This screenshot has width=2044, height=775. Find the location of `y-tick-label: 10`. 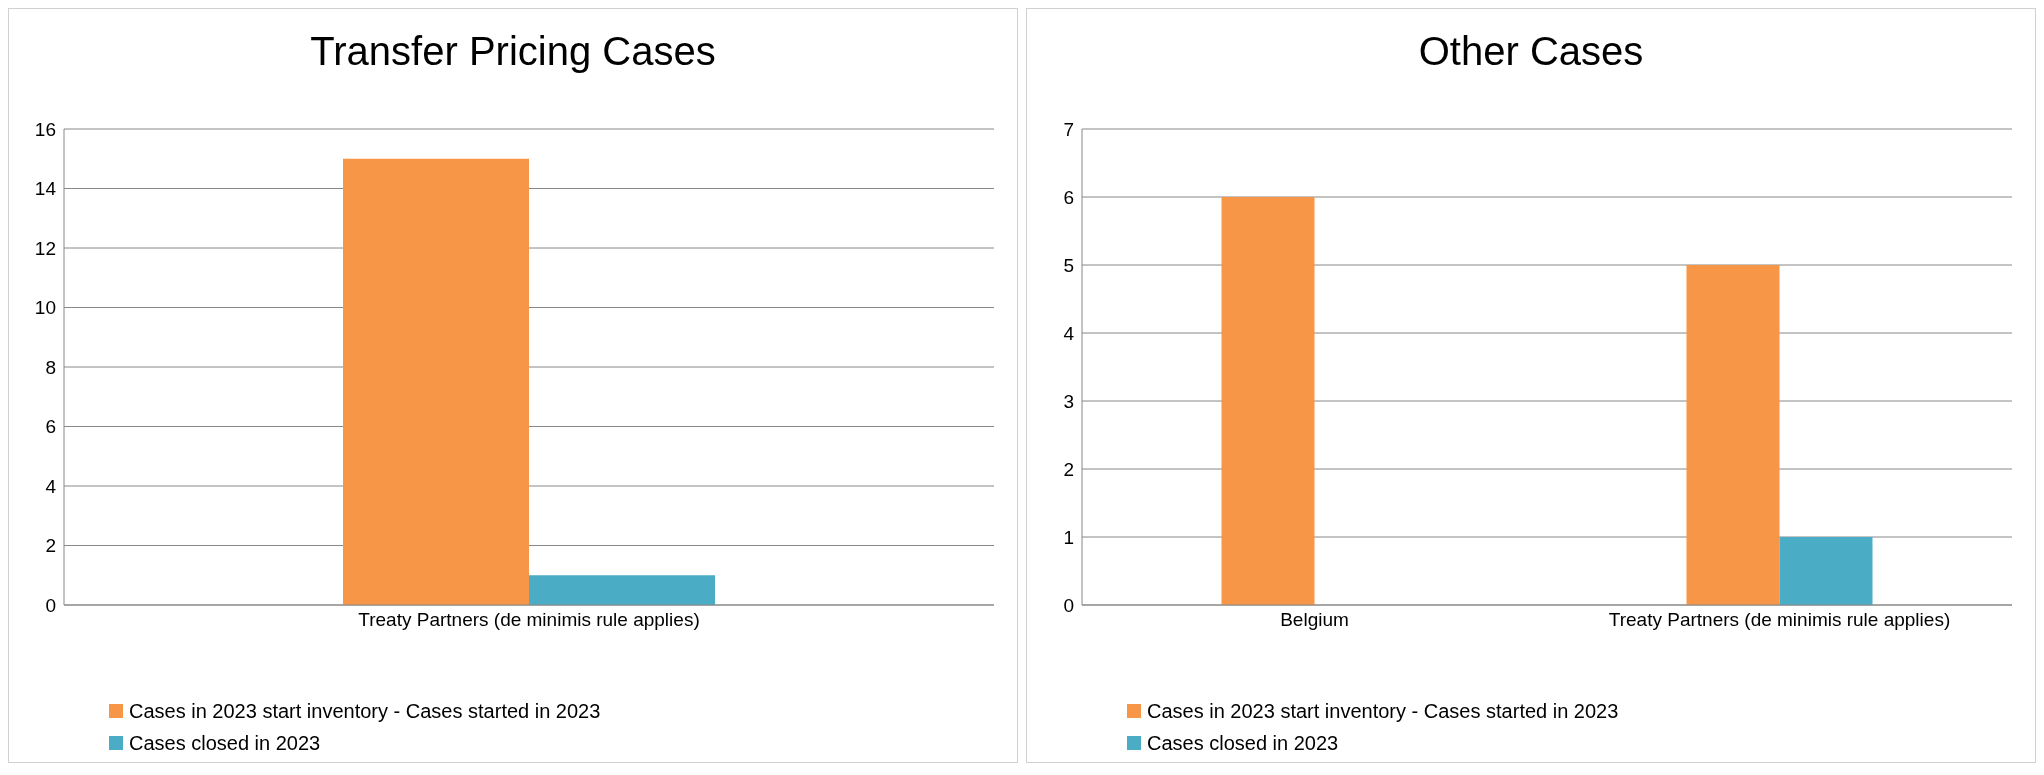

y-tick-label: 10 is located at coordinates (45, 308).